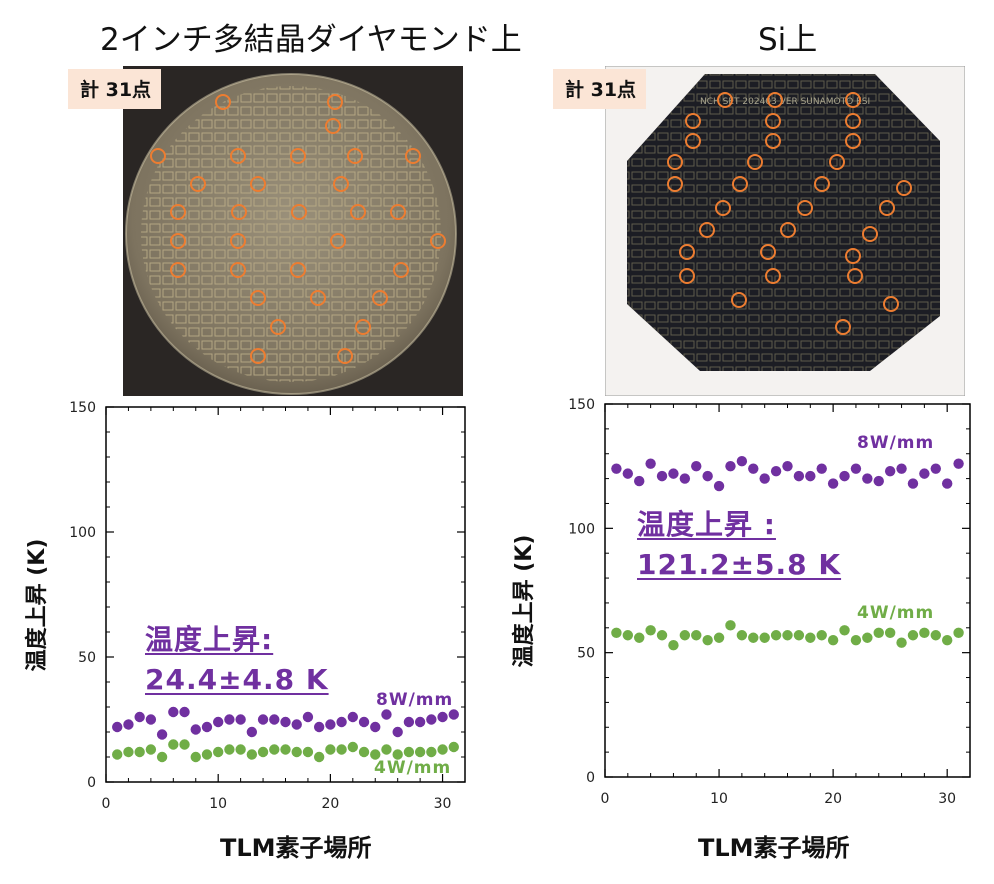 This screenshot has height=884, width=994. I want to click on left-x-tick-label: 0, so click(106, 804).